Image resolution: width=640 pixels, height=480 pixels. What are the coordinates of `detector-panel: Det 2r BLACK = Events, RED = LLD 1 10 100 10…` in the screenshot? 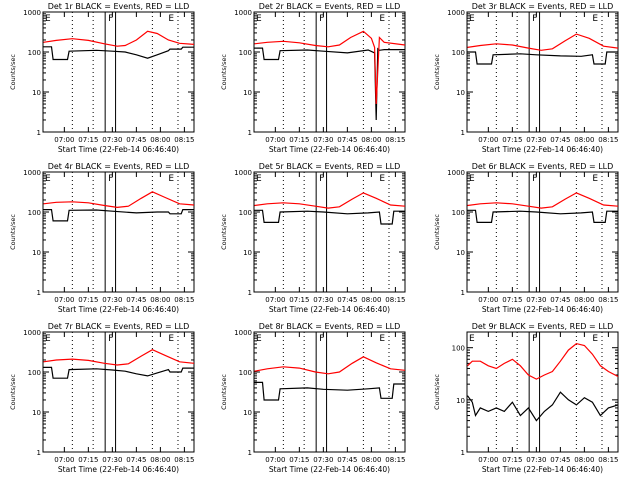 It's located at (313, 78).